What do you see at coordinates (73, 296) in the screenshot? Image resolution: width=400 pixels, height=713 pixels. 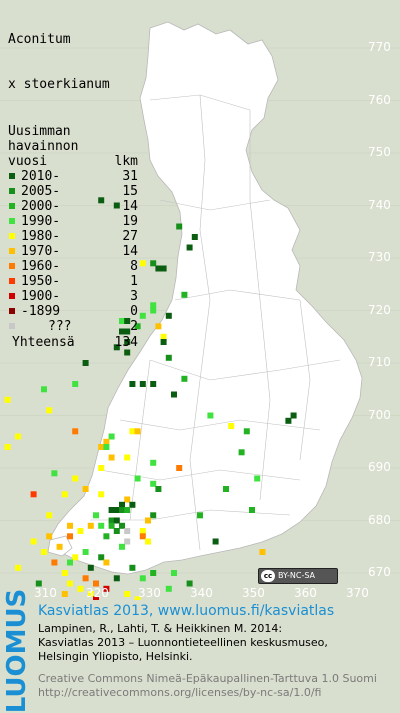 I see `legend-row: 1900- 3` at bounding box center [73, 296].